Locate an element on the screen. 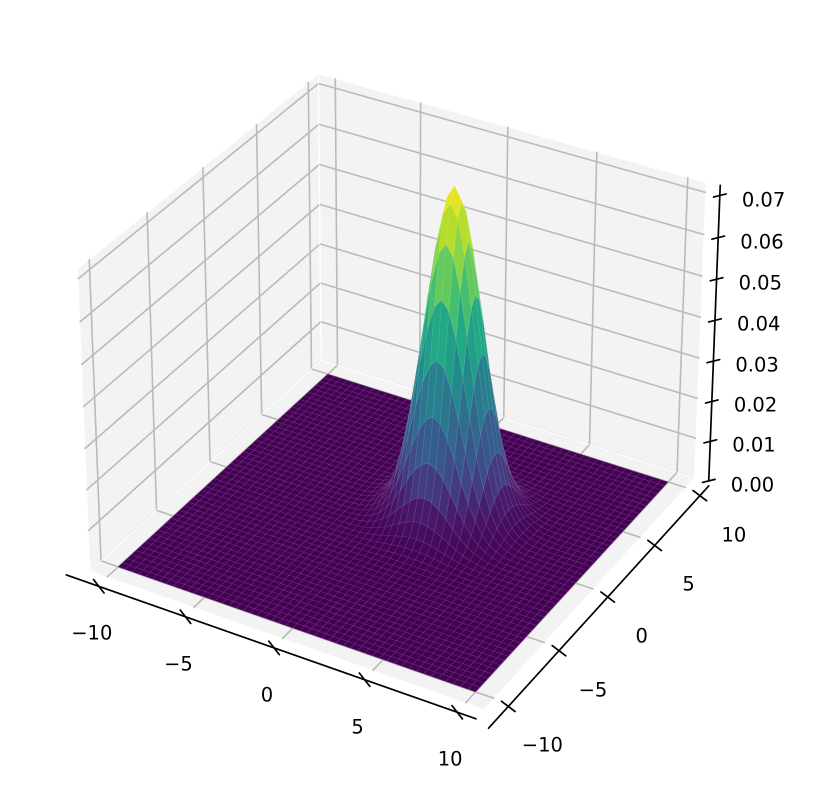  x-tick-label: 0 is located at coordinates (267, 695).